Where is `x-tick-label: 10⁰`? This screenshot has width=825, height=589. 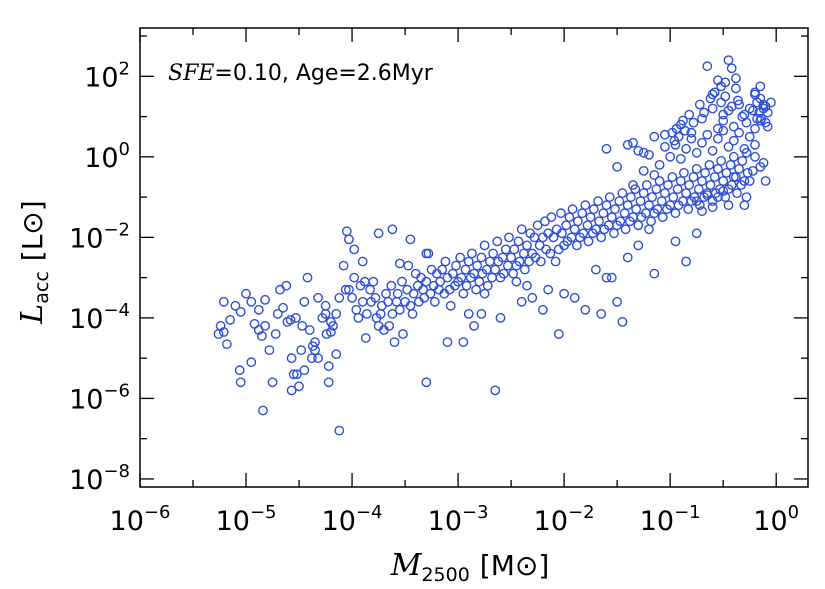
x-tick-label: 10⁰ is located at coordinates (776, 519).